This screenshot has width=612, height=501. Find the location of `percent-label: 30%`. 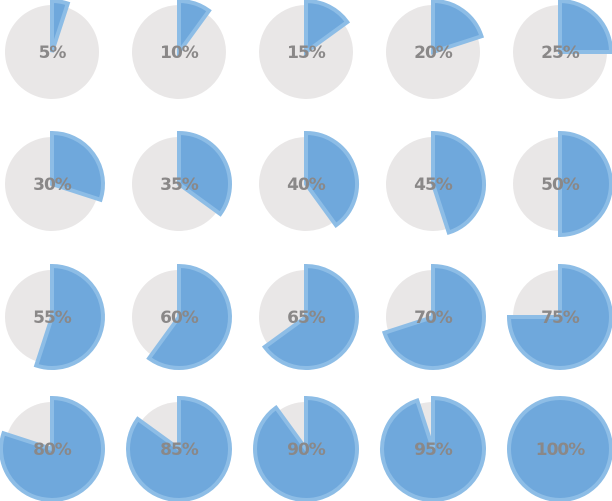

percent-label: 30% is located at coordinates (52, 185).